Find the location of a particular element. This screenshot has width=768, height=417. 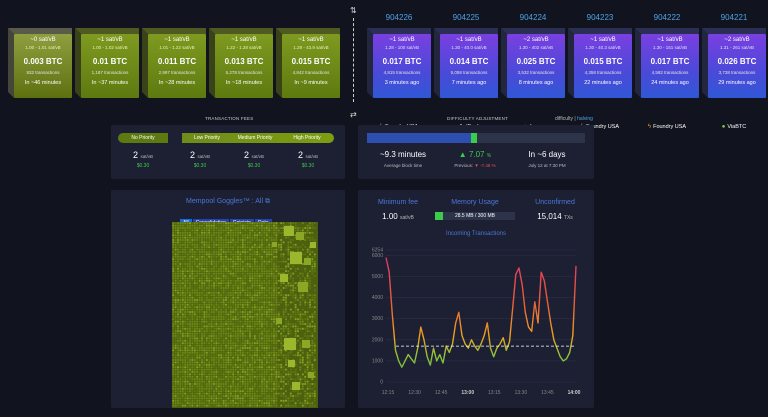

block-miner: ● ViaBTC is located at coordinates (734, 127).